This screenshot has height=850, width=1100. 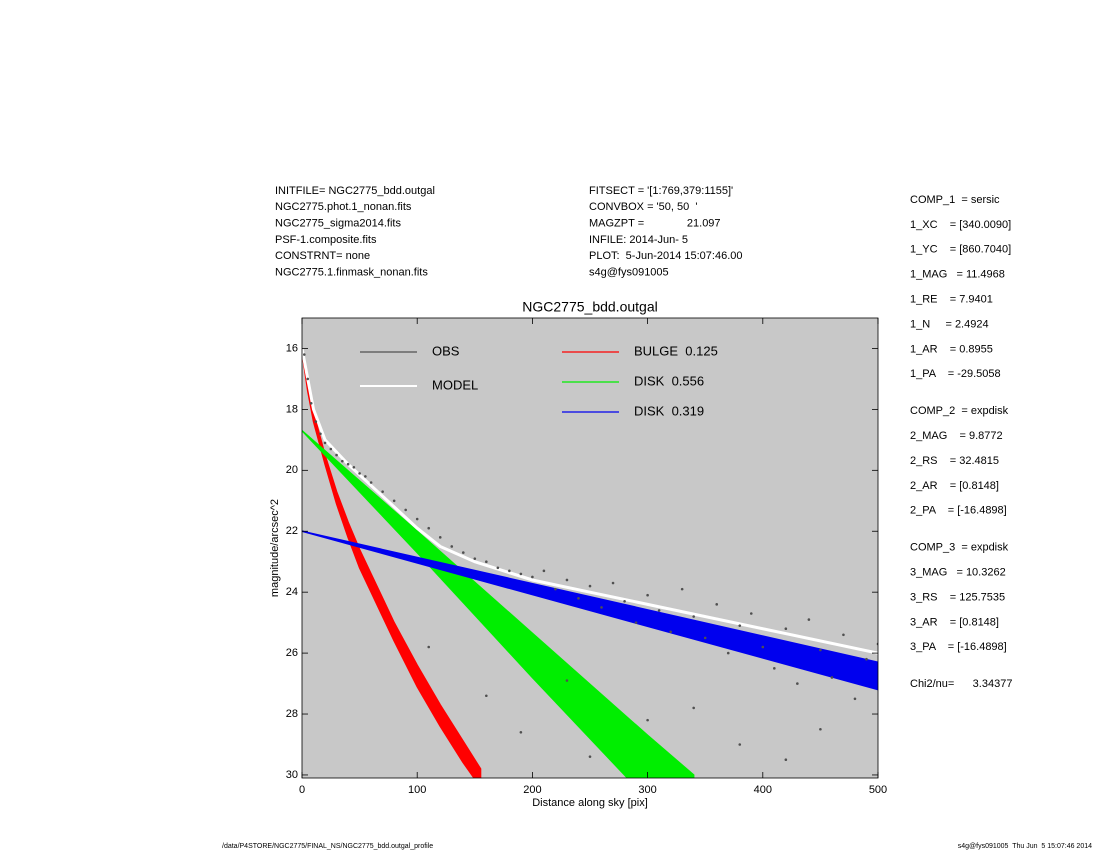 What do you see at coordinates (951, 300) in the screenshot?
I see `parameter-line: 1_RE = 7.9401` at bounding box center [951, 300].